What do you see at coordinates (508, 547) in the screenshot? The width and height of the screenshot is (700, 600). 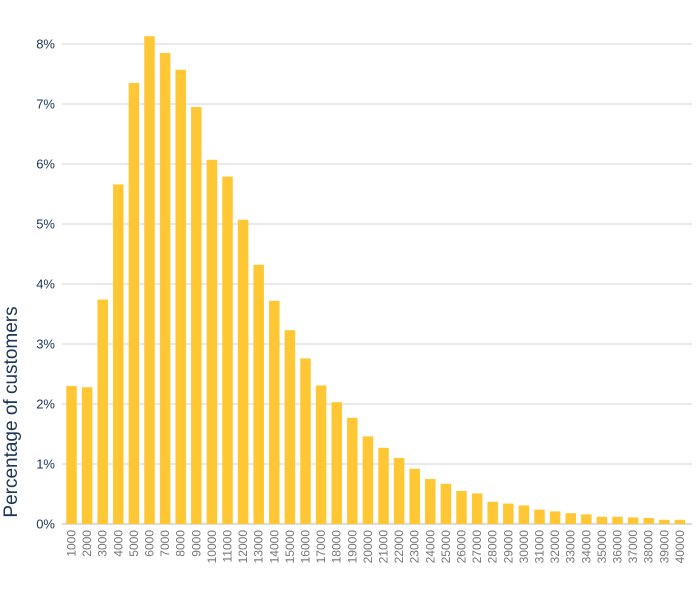 I see `x-tick-label: 29000` at bounding box center [508, 547].